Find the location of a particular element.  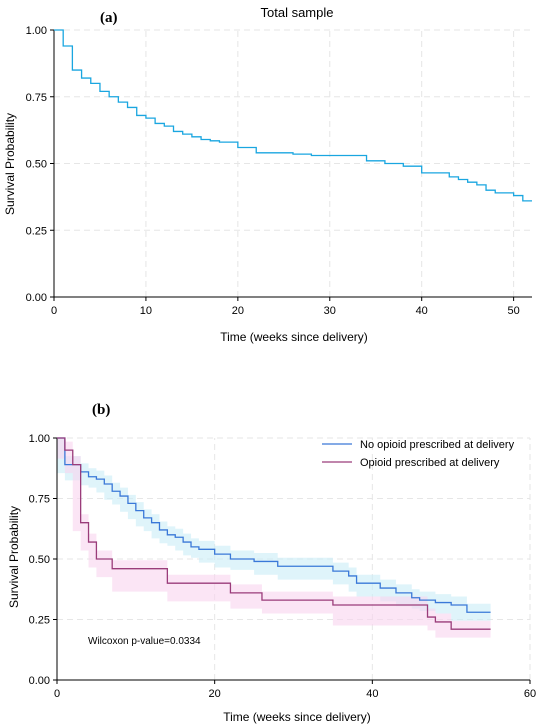

legend-label-no-opioid: No opioid prescribed at delivery is located at coordinates (437, 445).